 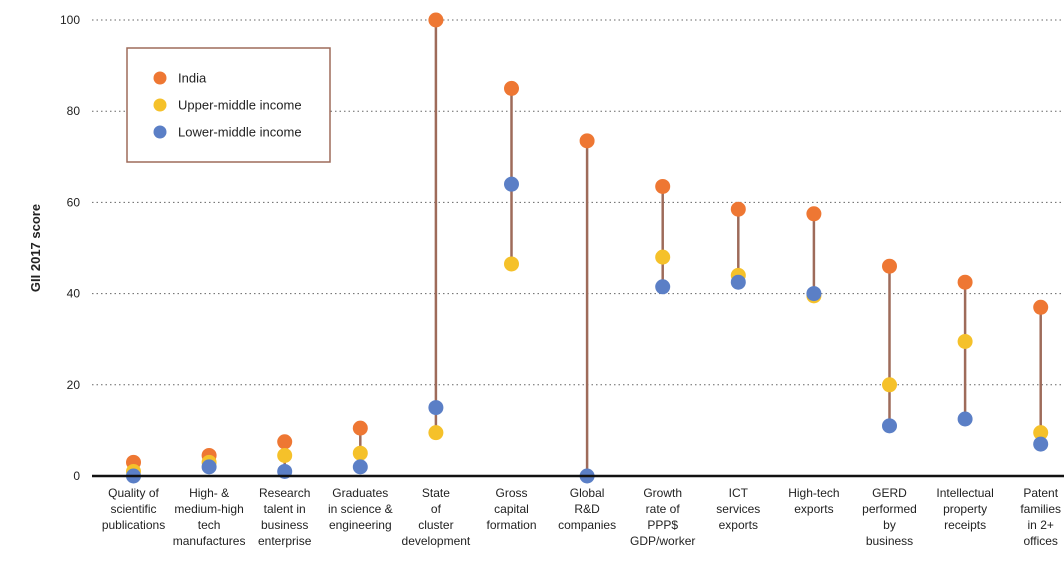 What do you see at coordinates (208, 509) in the screenshot?
I see `category-label: medium-high` at bounding box center [208, 509].